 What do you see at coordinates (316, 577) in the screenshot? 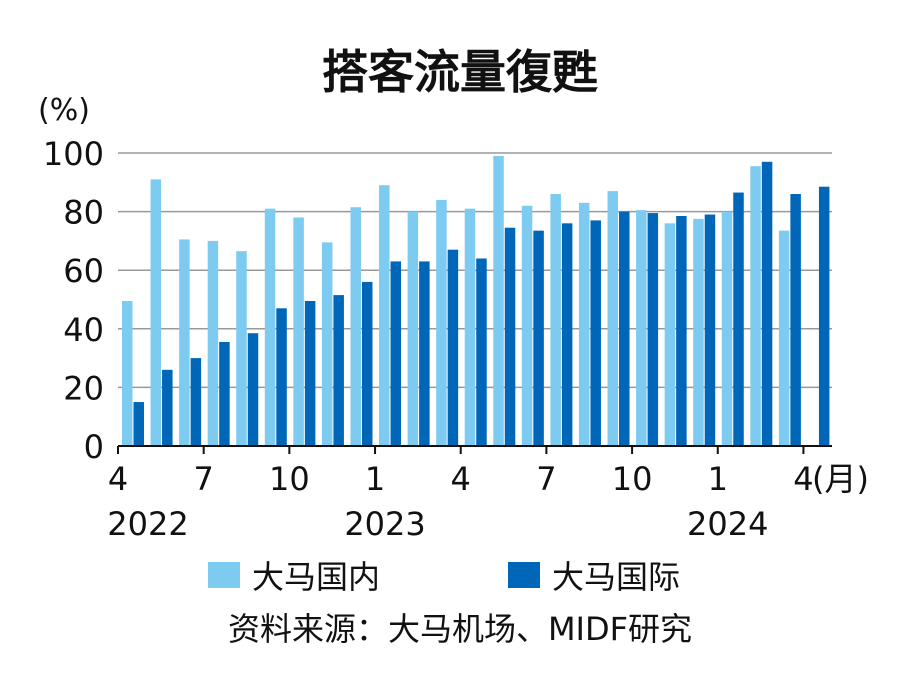
I see `legend-label-domestic: 大马国内` at bounding box center [316, 577].